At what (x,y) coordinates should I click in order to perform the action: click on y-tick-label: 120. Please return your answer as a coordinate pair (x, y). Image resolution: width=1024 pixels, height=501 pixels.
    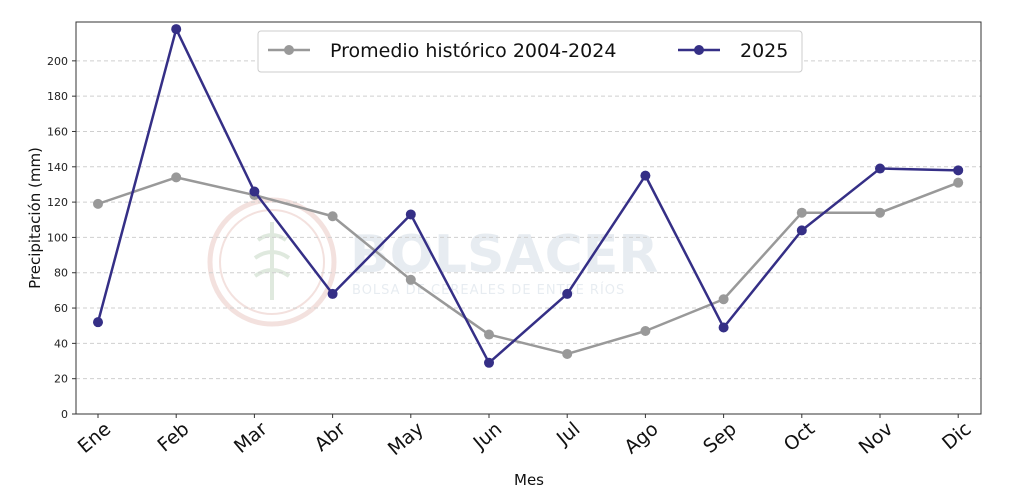
    Looking at the image, I should click on (57, 202).